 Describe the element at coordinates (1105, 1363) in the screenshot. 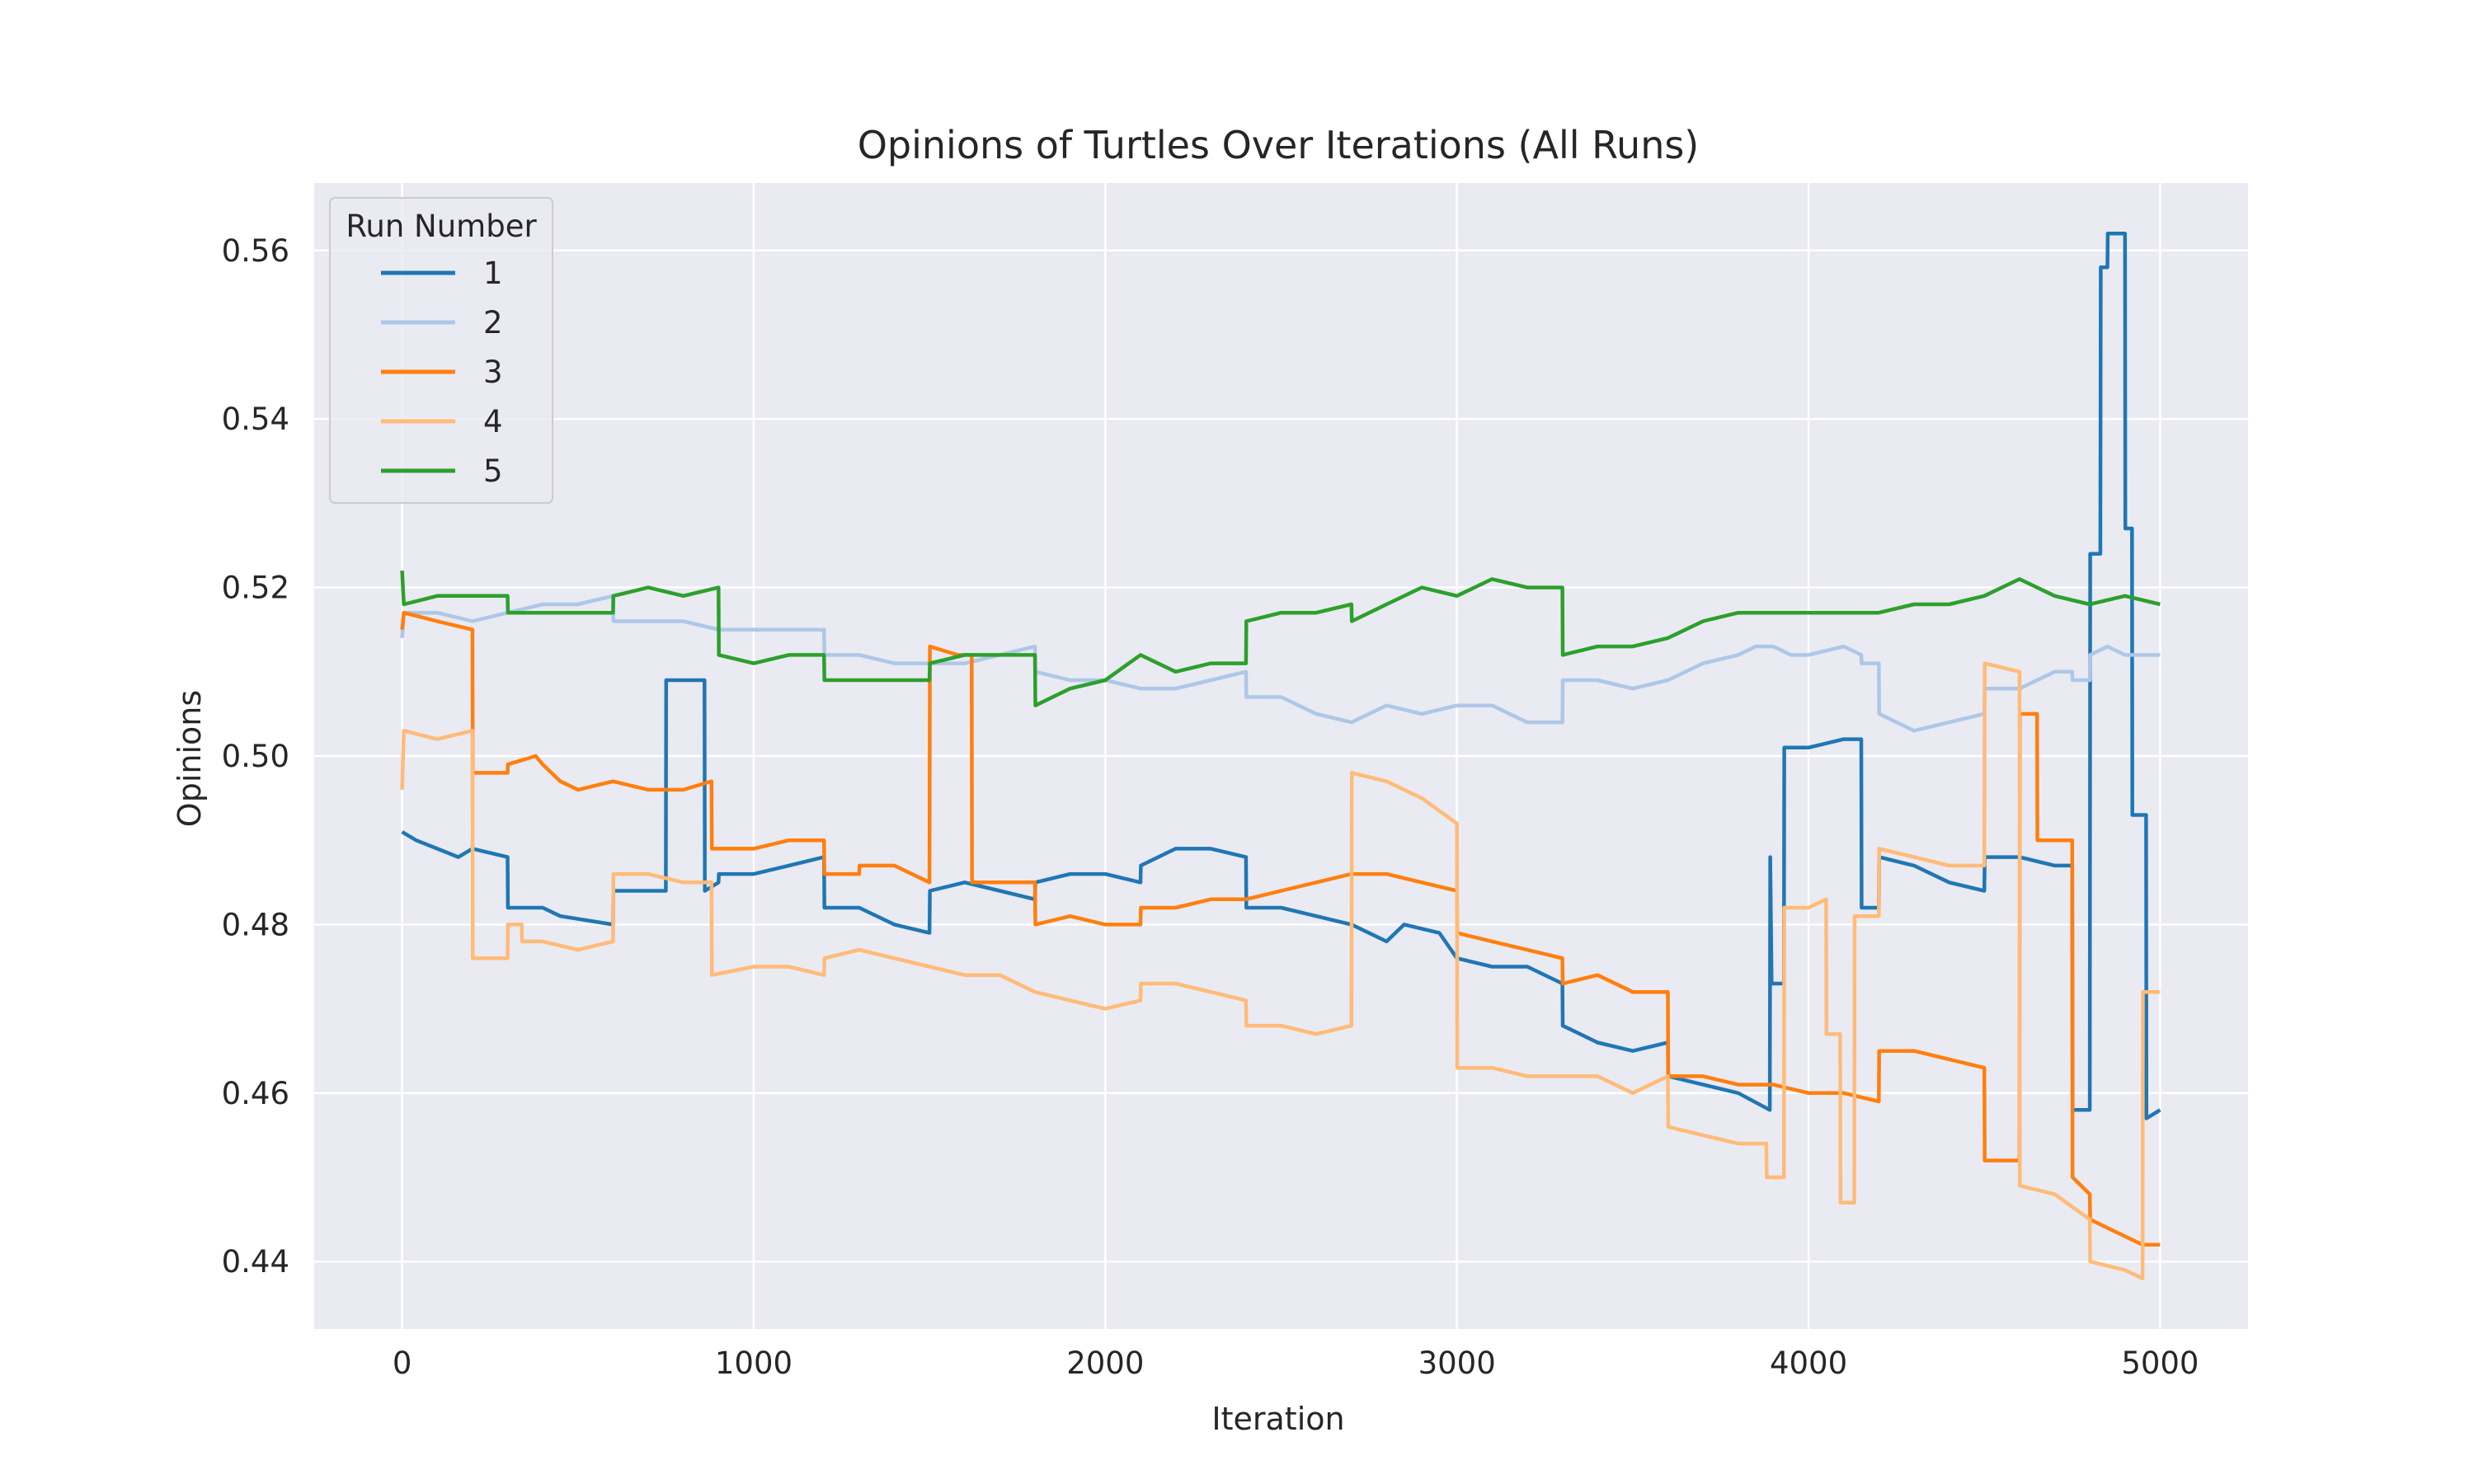

I see `x-tick-label: 2000` at that location.